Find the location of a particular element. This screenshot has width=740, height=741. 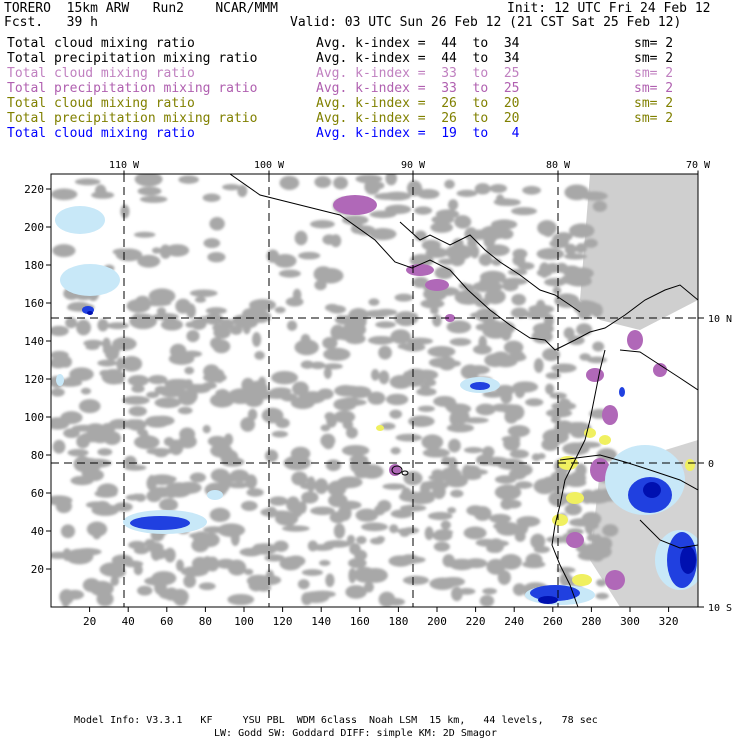

x-tick-label: 260 is located at coordinates (553, 621).